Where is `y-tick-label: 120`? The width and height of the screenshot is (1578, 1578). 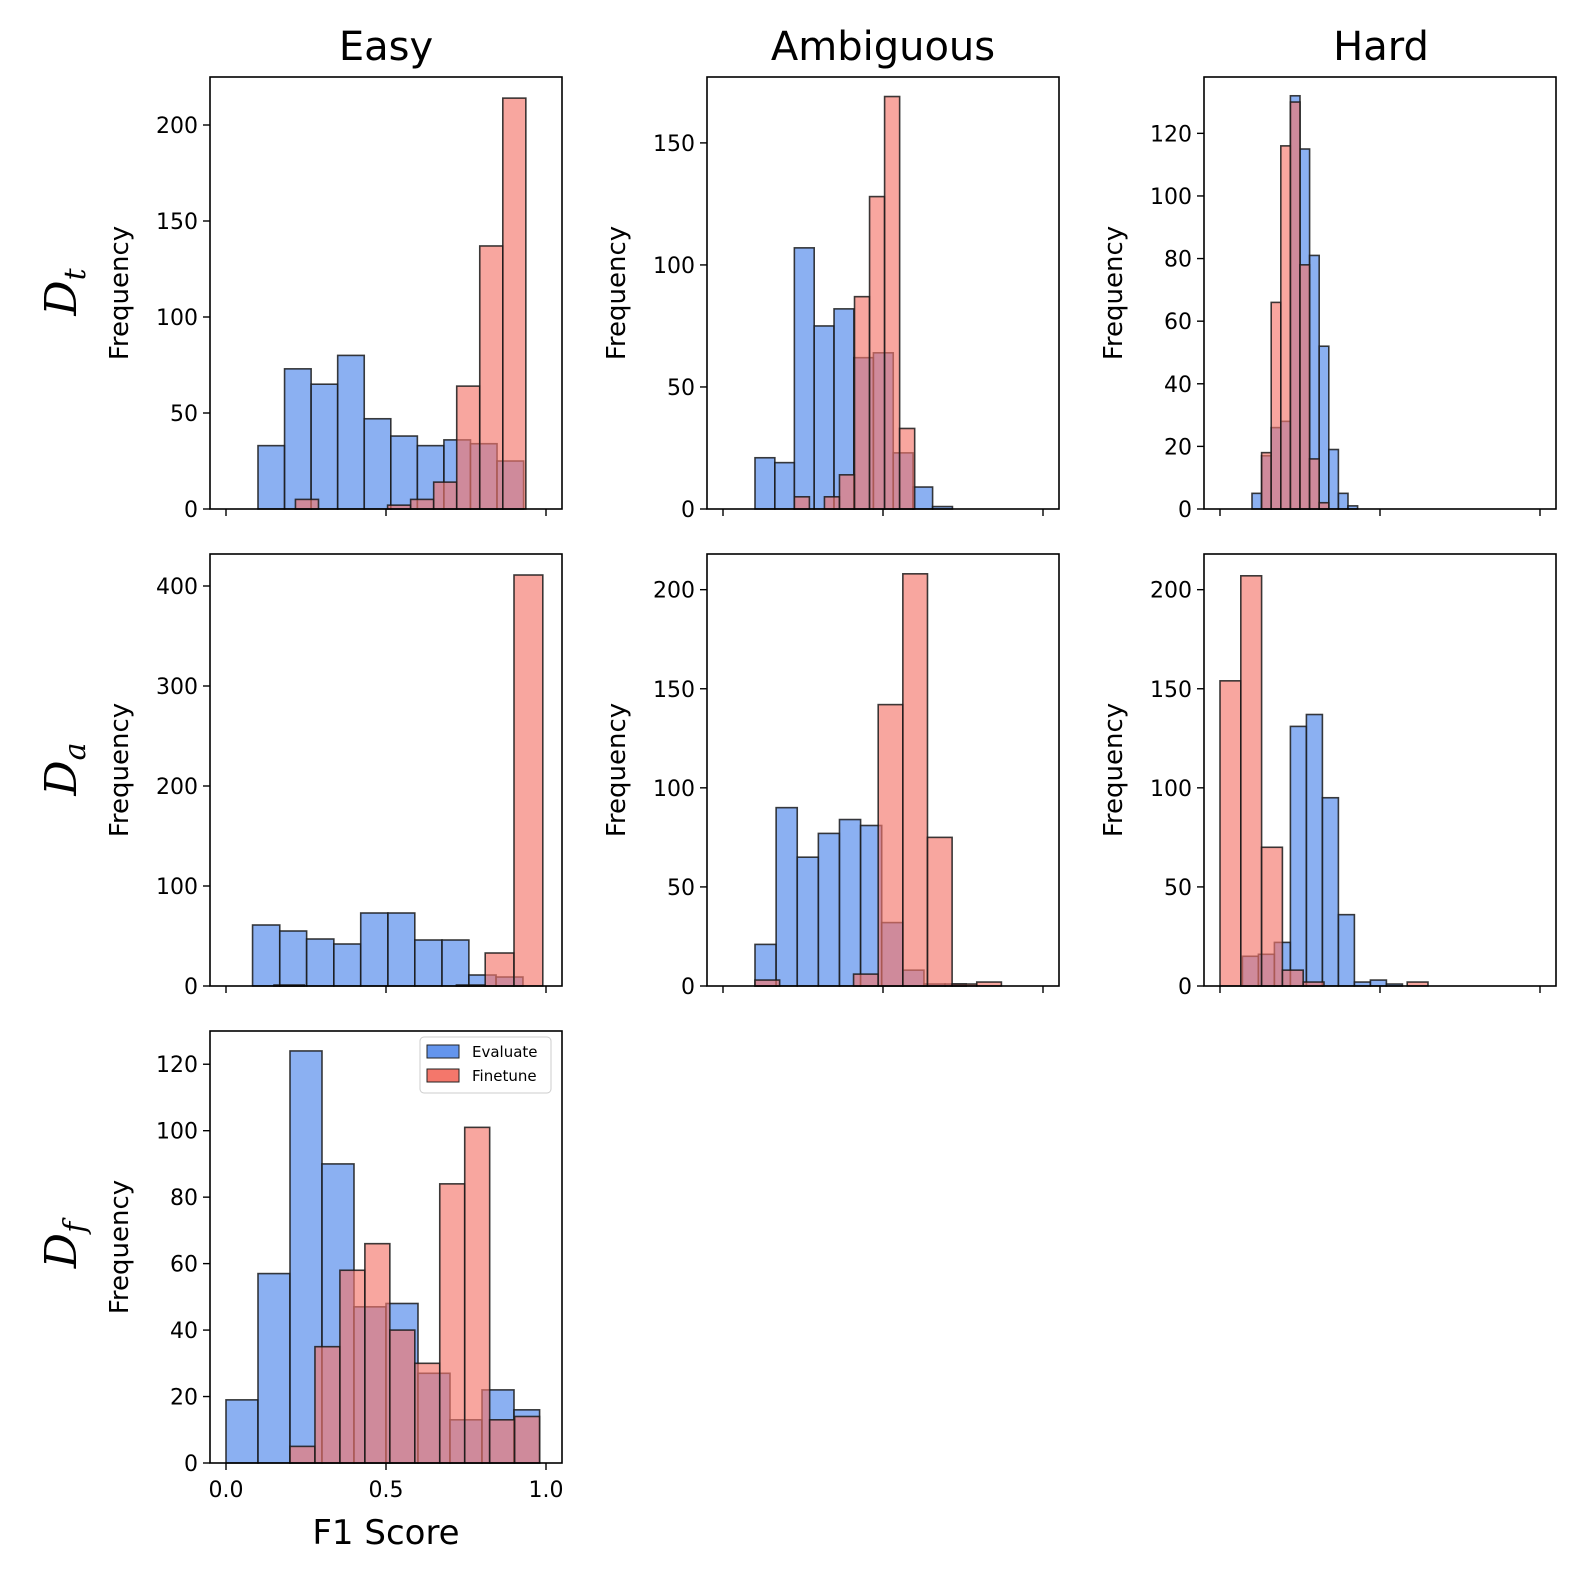 y-tick-label: 120 is located at coordinates (177, 1065).